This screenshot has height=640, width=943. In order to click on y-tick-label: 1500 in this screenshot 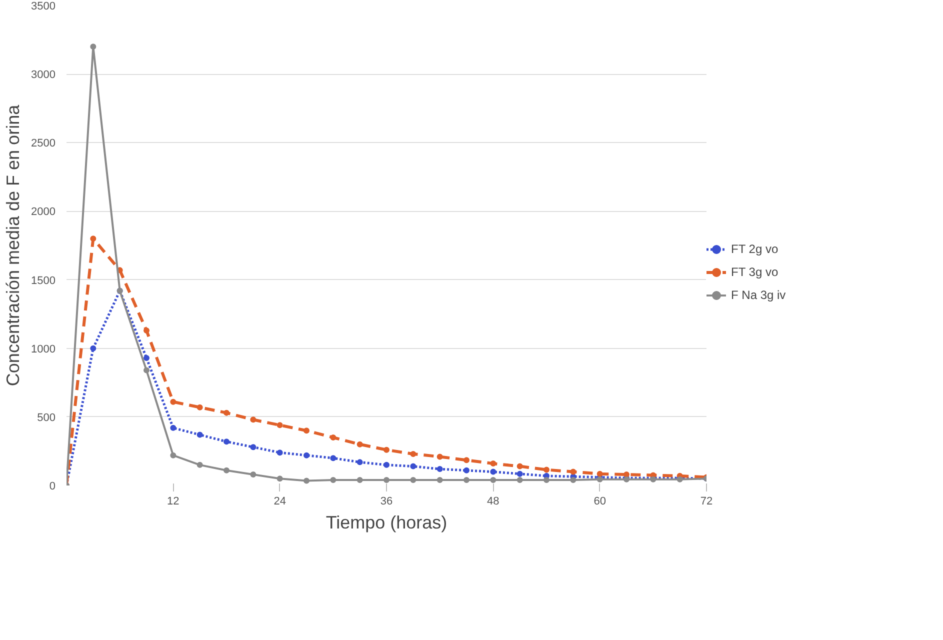, I will do `click(43, 280)`.